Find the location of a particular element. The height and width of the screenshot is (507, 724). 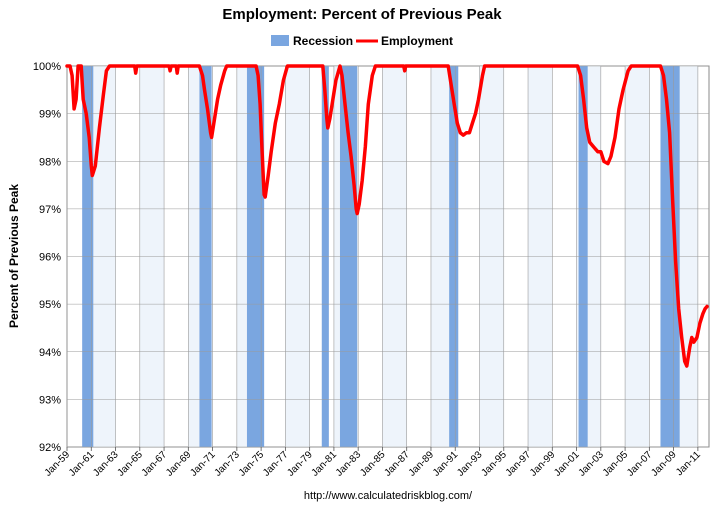

x-tick-label: Jan-67 is located at coordinates (155, 464).